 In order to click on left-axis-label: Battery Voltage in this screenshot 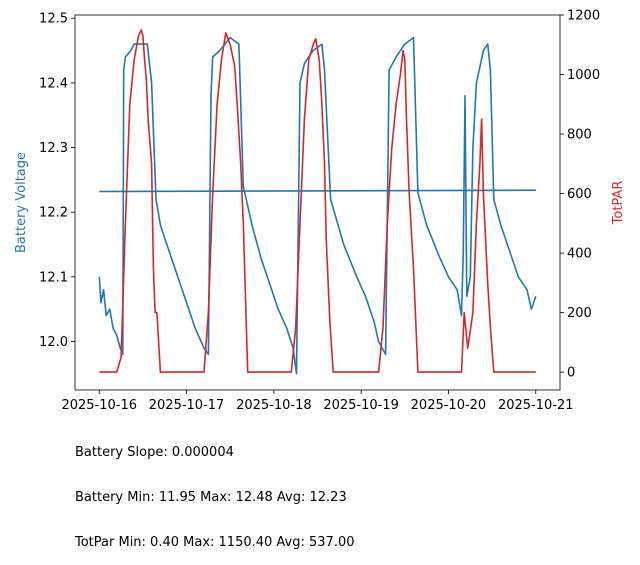, I will do `click(21, 202)`.